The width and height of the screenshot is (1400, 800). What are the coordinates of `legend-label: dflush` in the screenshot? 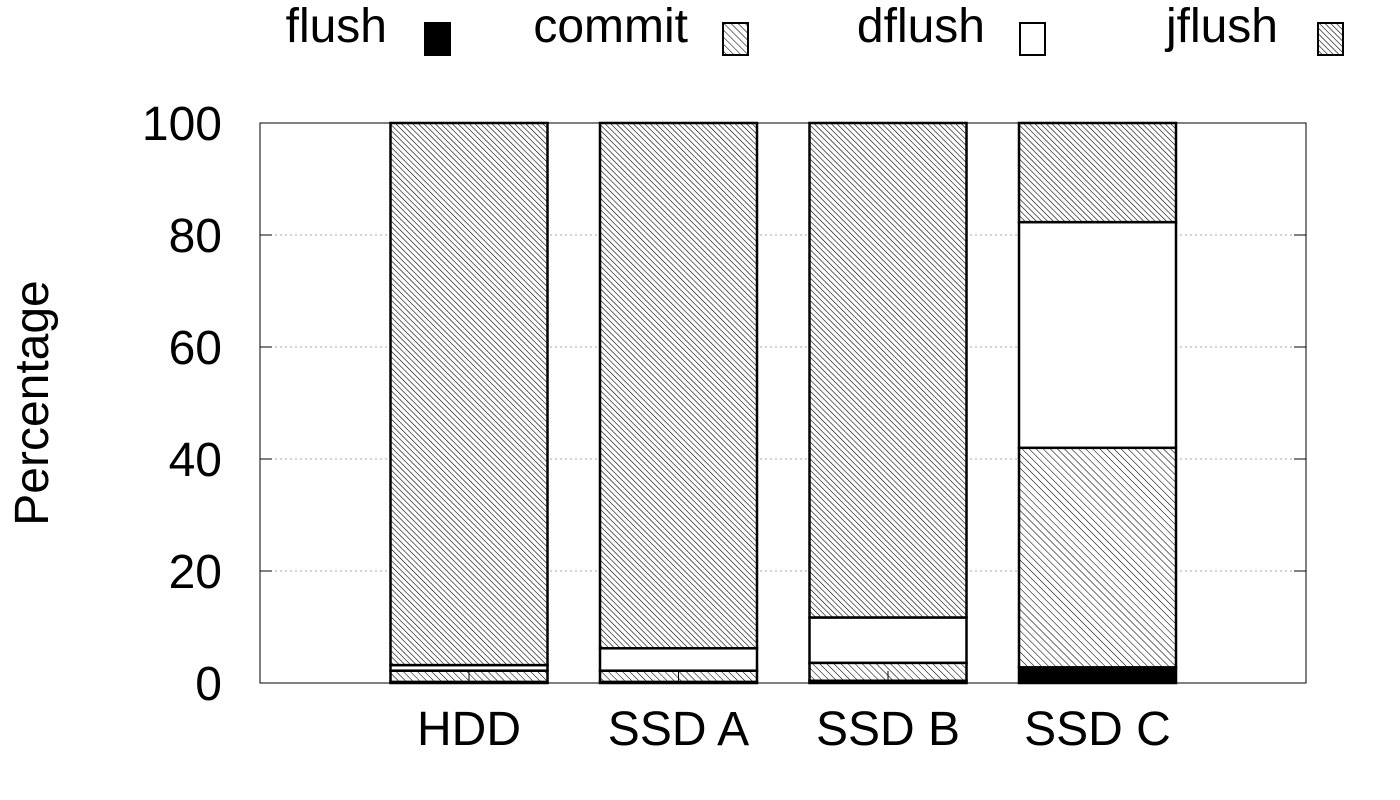 It's located at (921, 26).